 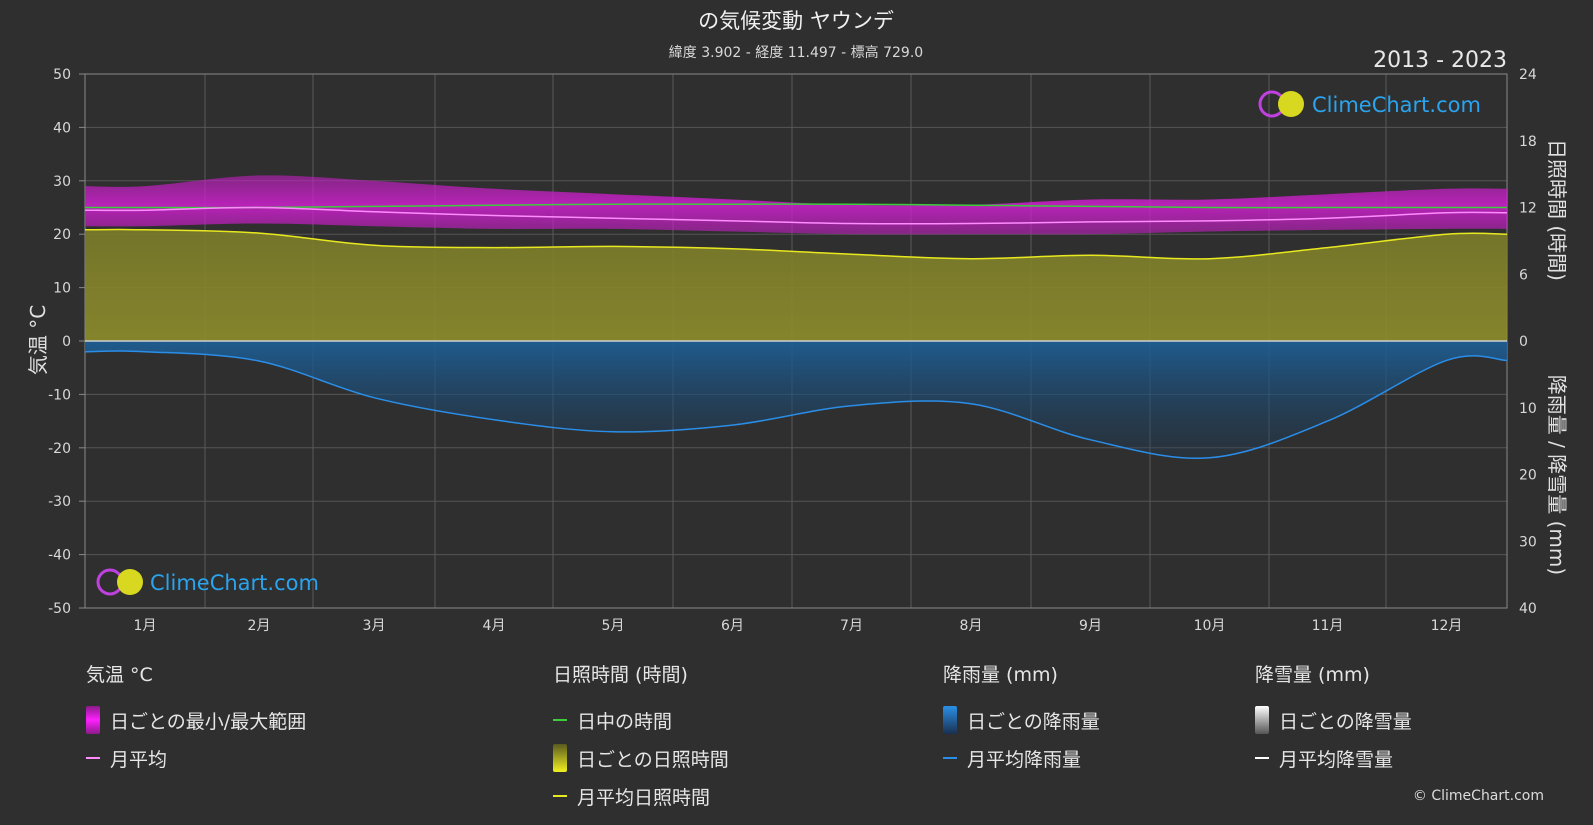 I want to click on daylight-line, so click(x=796, y=206).